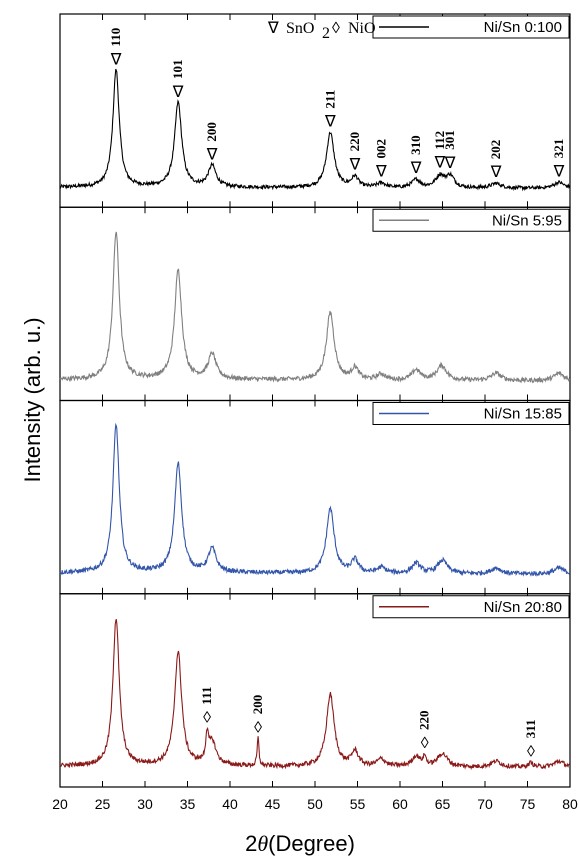 The width and height of the screenshot is (579, 862). I want to click on peak-annotation: ∇ 321, so click(558, 160).